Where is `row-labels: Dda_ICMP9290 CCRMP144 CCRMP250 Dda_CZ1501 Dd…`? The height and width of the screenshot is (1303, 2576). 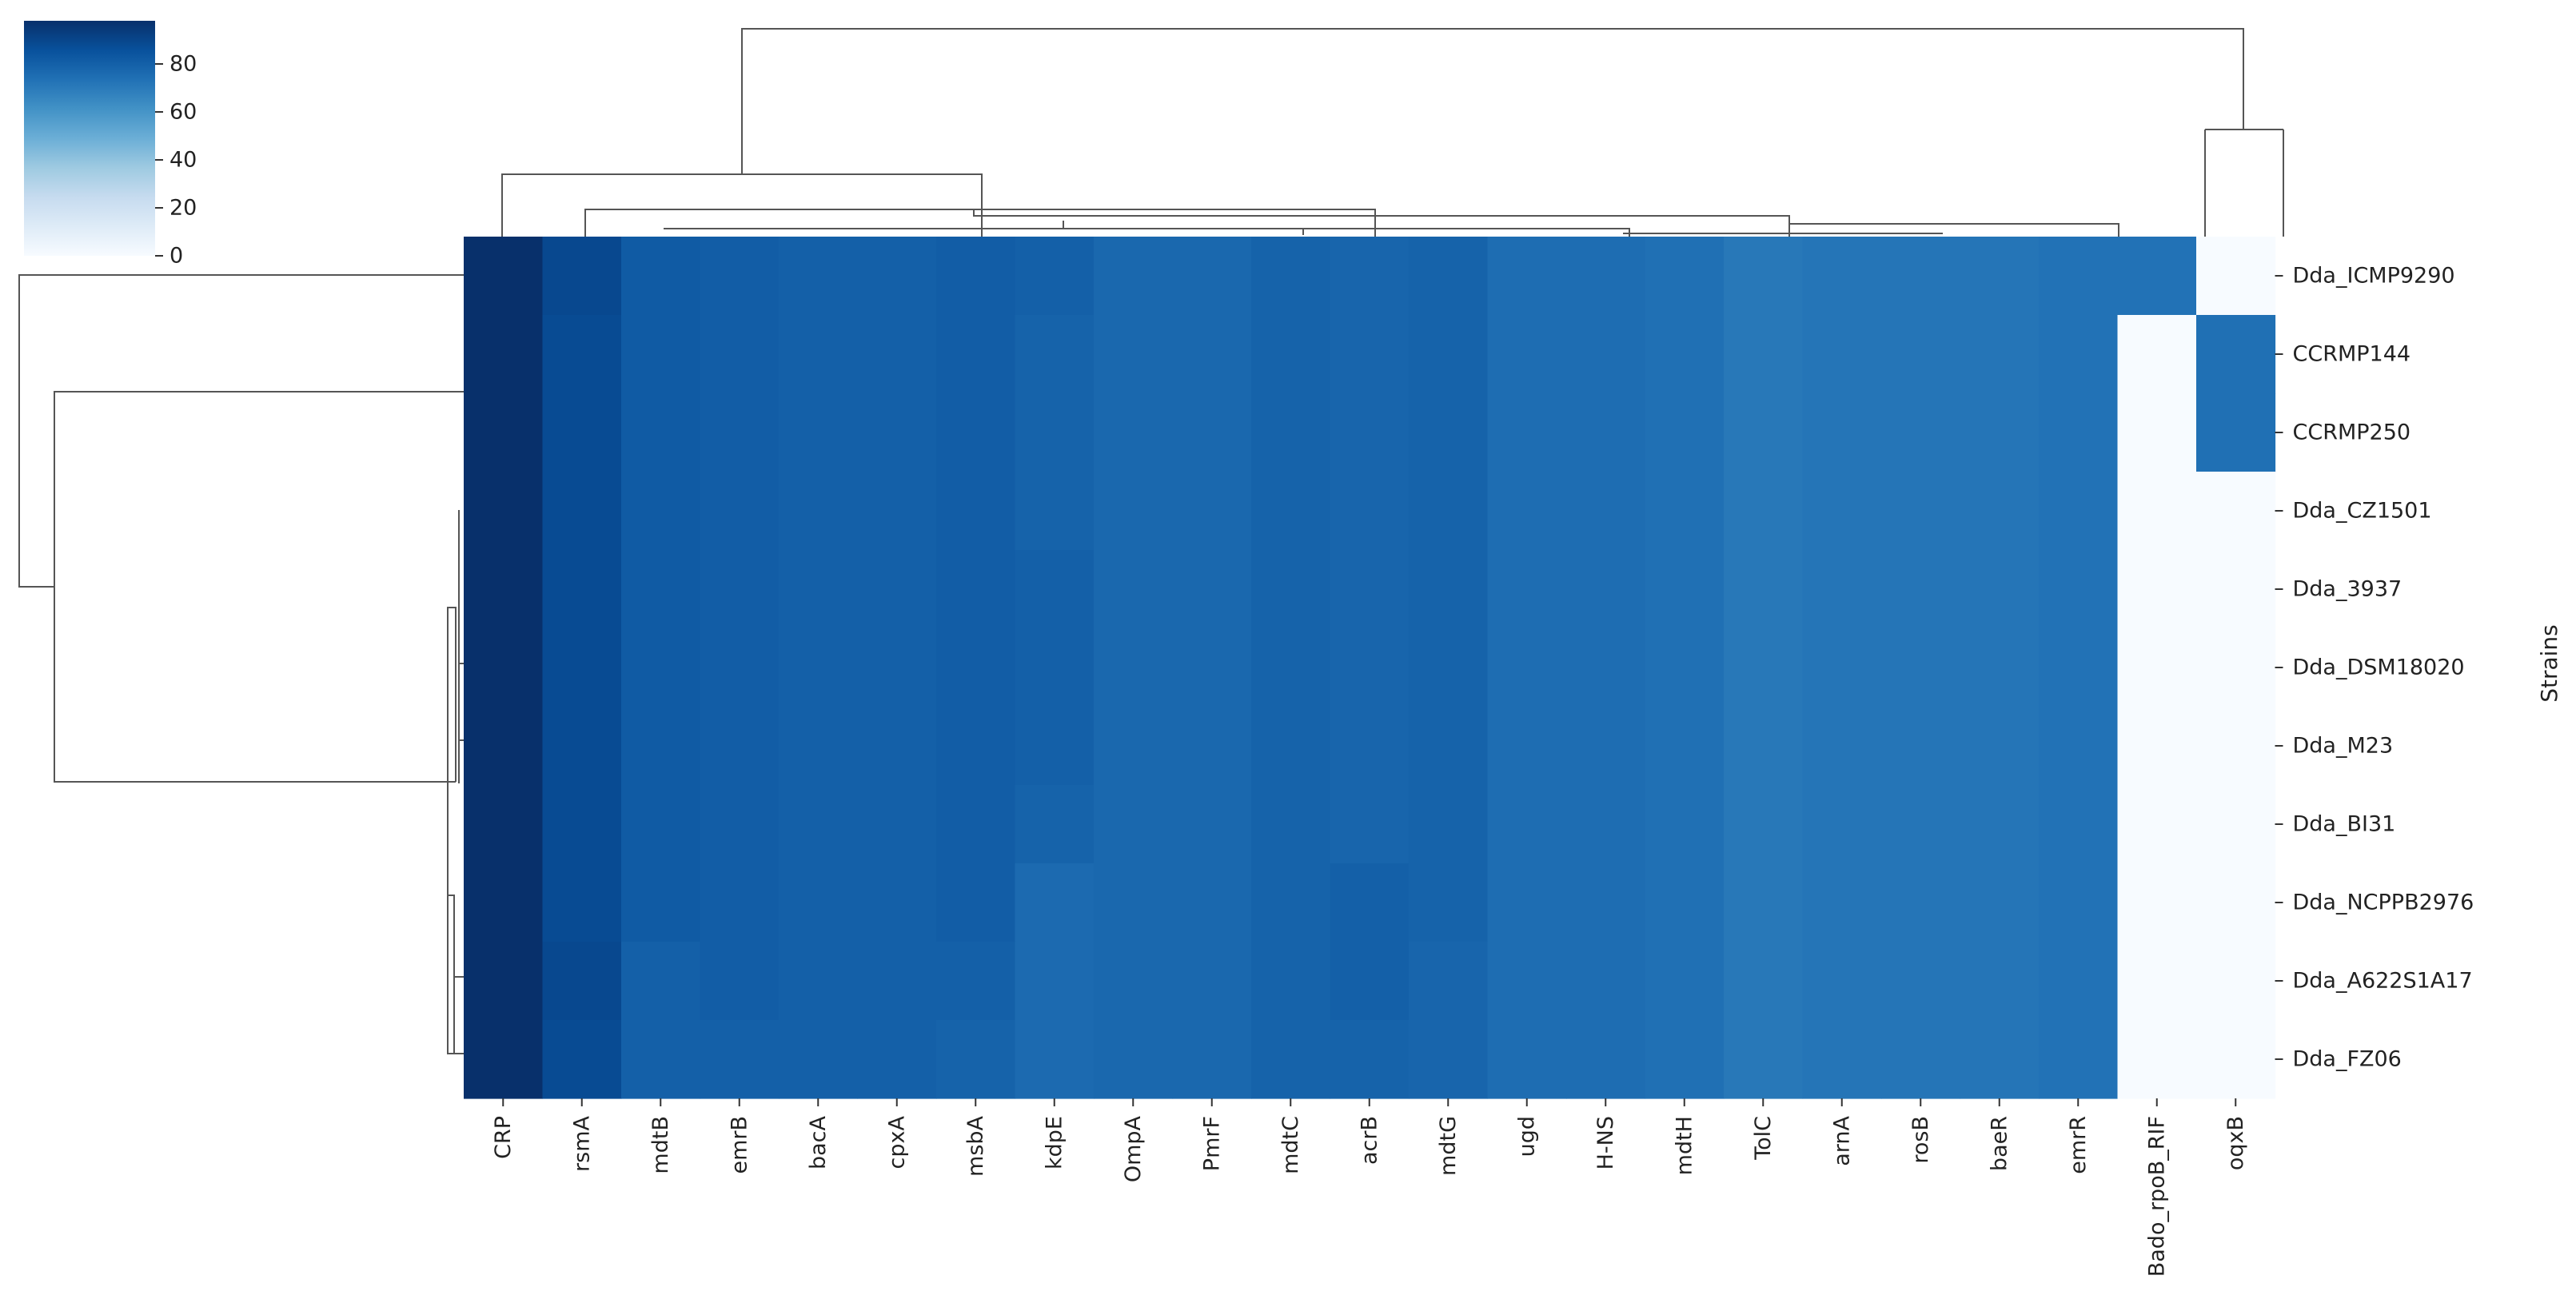
row-labels: Dda_ICMP9290 CCRMP144 CCRMP250 Dda_CZ1501 Dd… is located at coordinates (2374, 668).